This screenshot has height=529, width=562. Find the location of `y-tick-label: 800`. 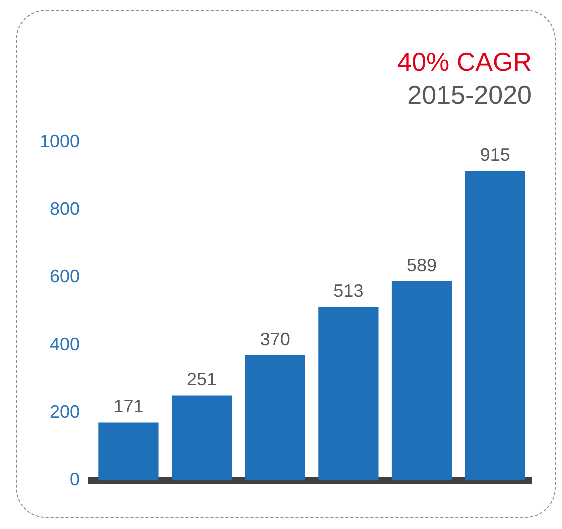

y-tick-label: 800 is located at coordinates (65, 209).